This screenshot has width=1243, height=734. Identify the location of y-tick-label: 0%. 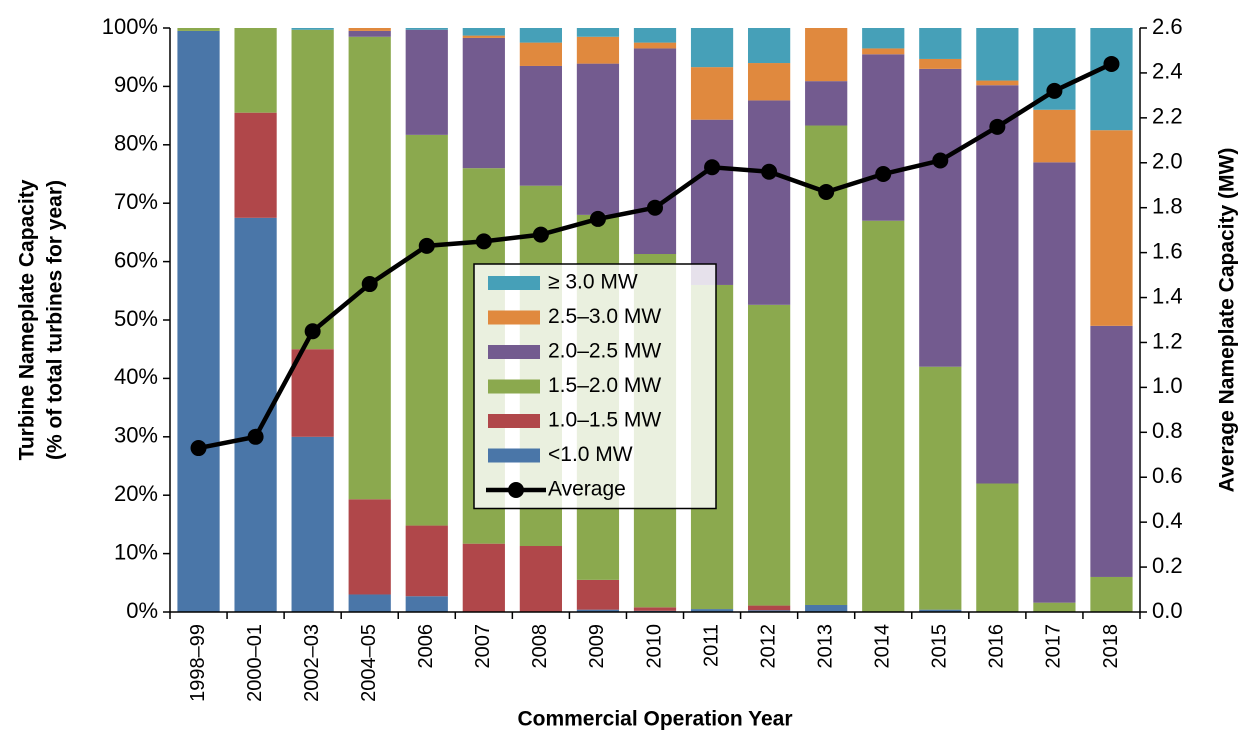
(142, 610).